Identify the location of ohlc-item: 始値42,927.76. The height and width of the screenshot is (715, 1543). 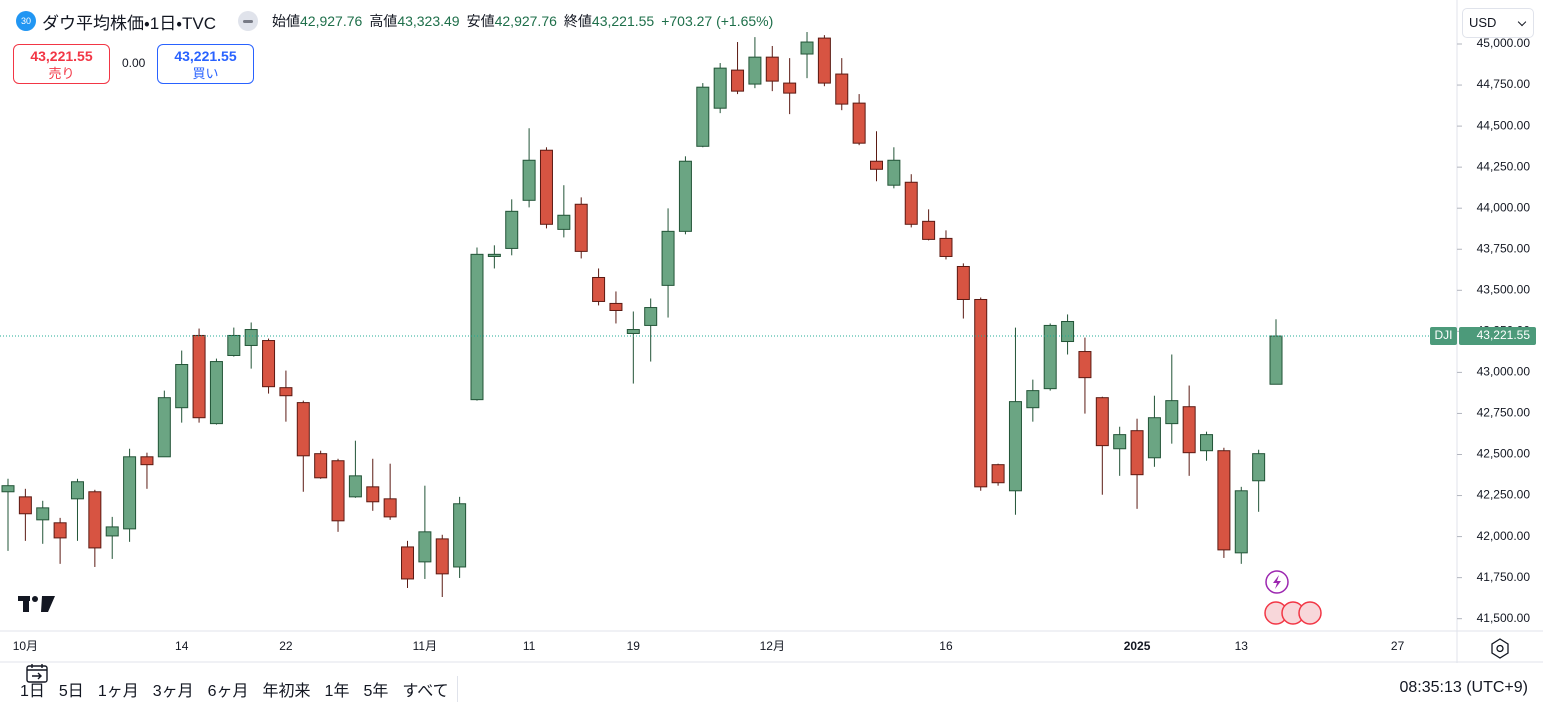
(317, 21).